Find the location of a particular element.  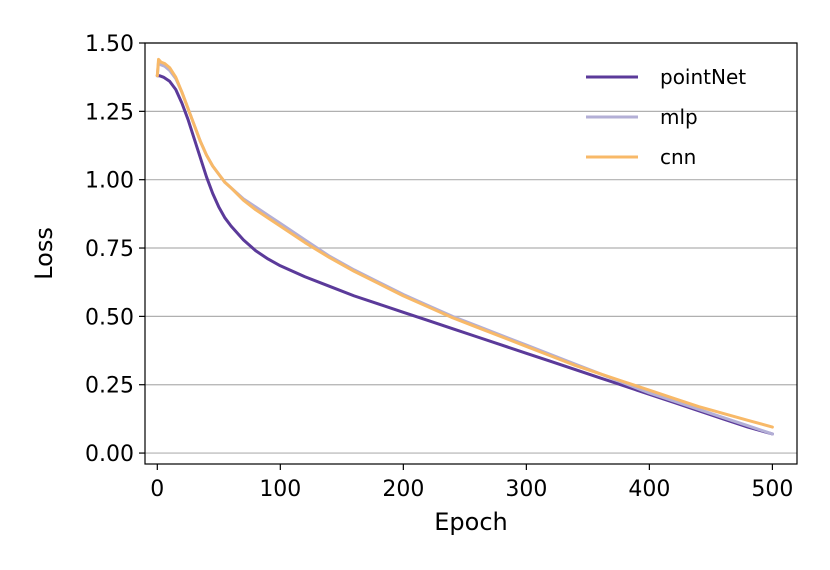

x-tick-label: 300 is located at coordinates (526, 489).